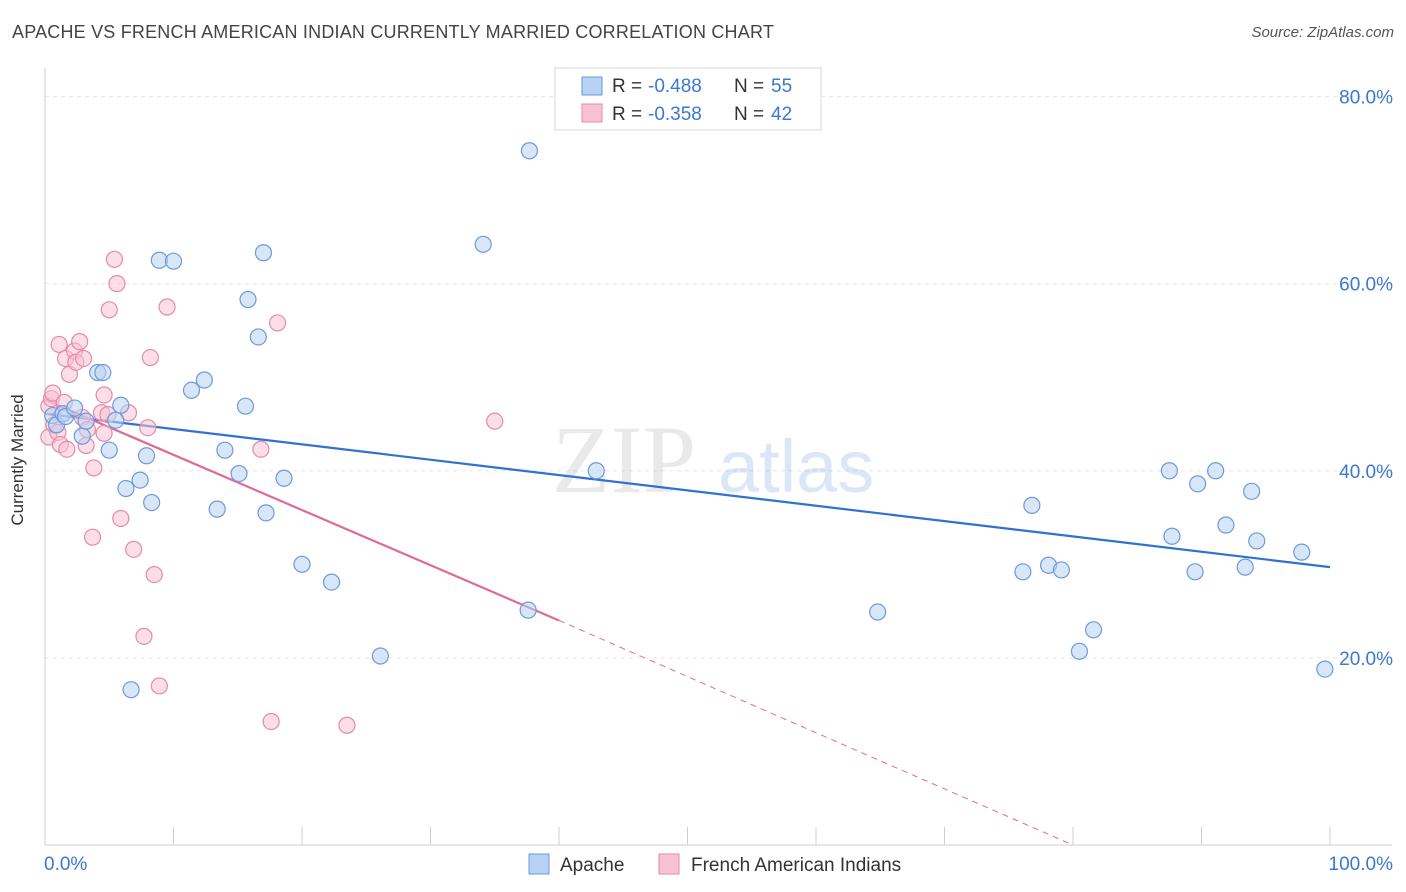  Describe the element at coordinates (1366, 285) in the screenshot. I see `y-tick-label: 60.0%` at that location.